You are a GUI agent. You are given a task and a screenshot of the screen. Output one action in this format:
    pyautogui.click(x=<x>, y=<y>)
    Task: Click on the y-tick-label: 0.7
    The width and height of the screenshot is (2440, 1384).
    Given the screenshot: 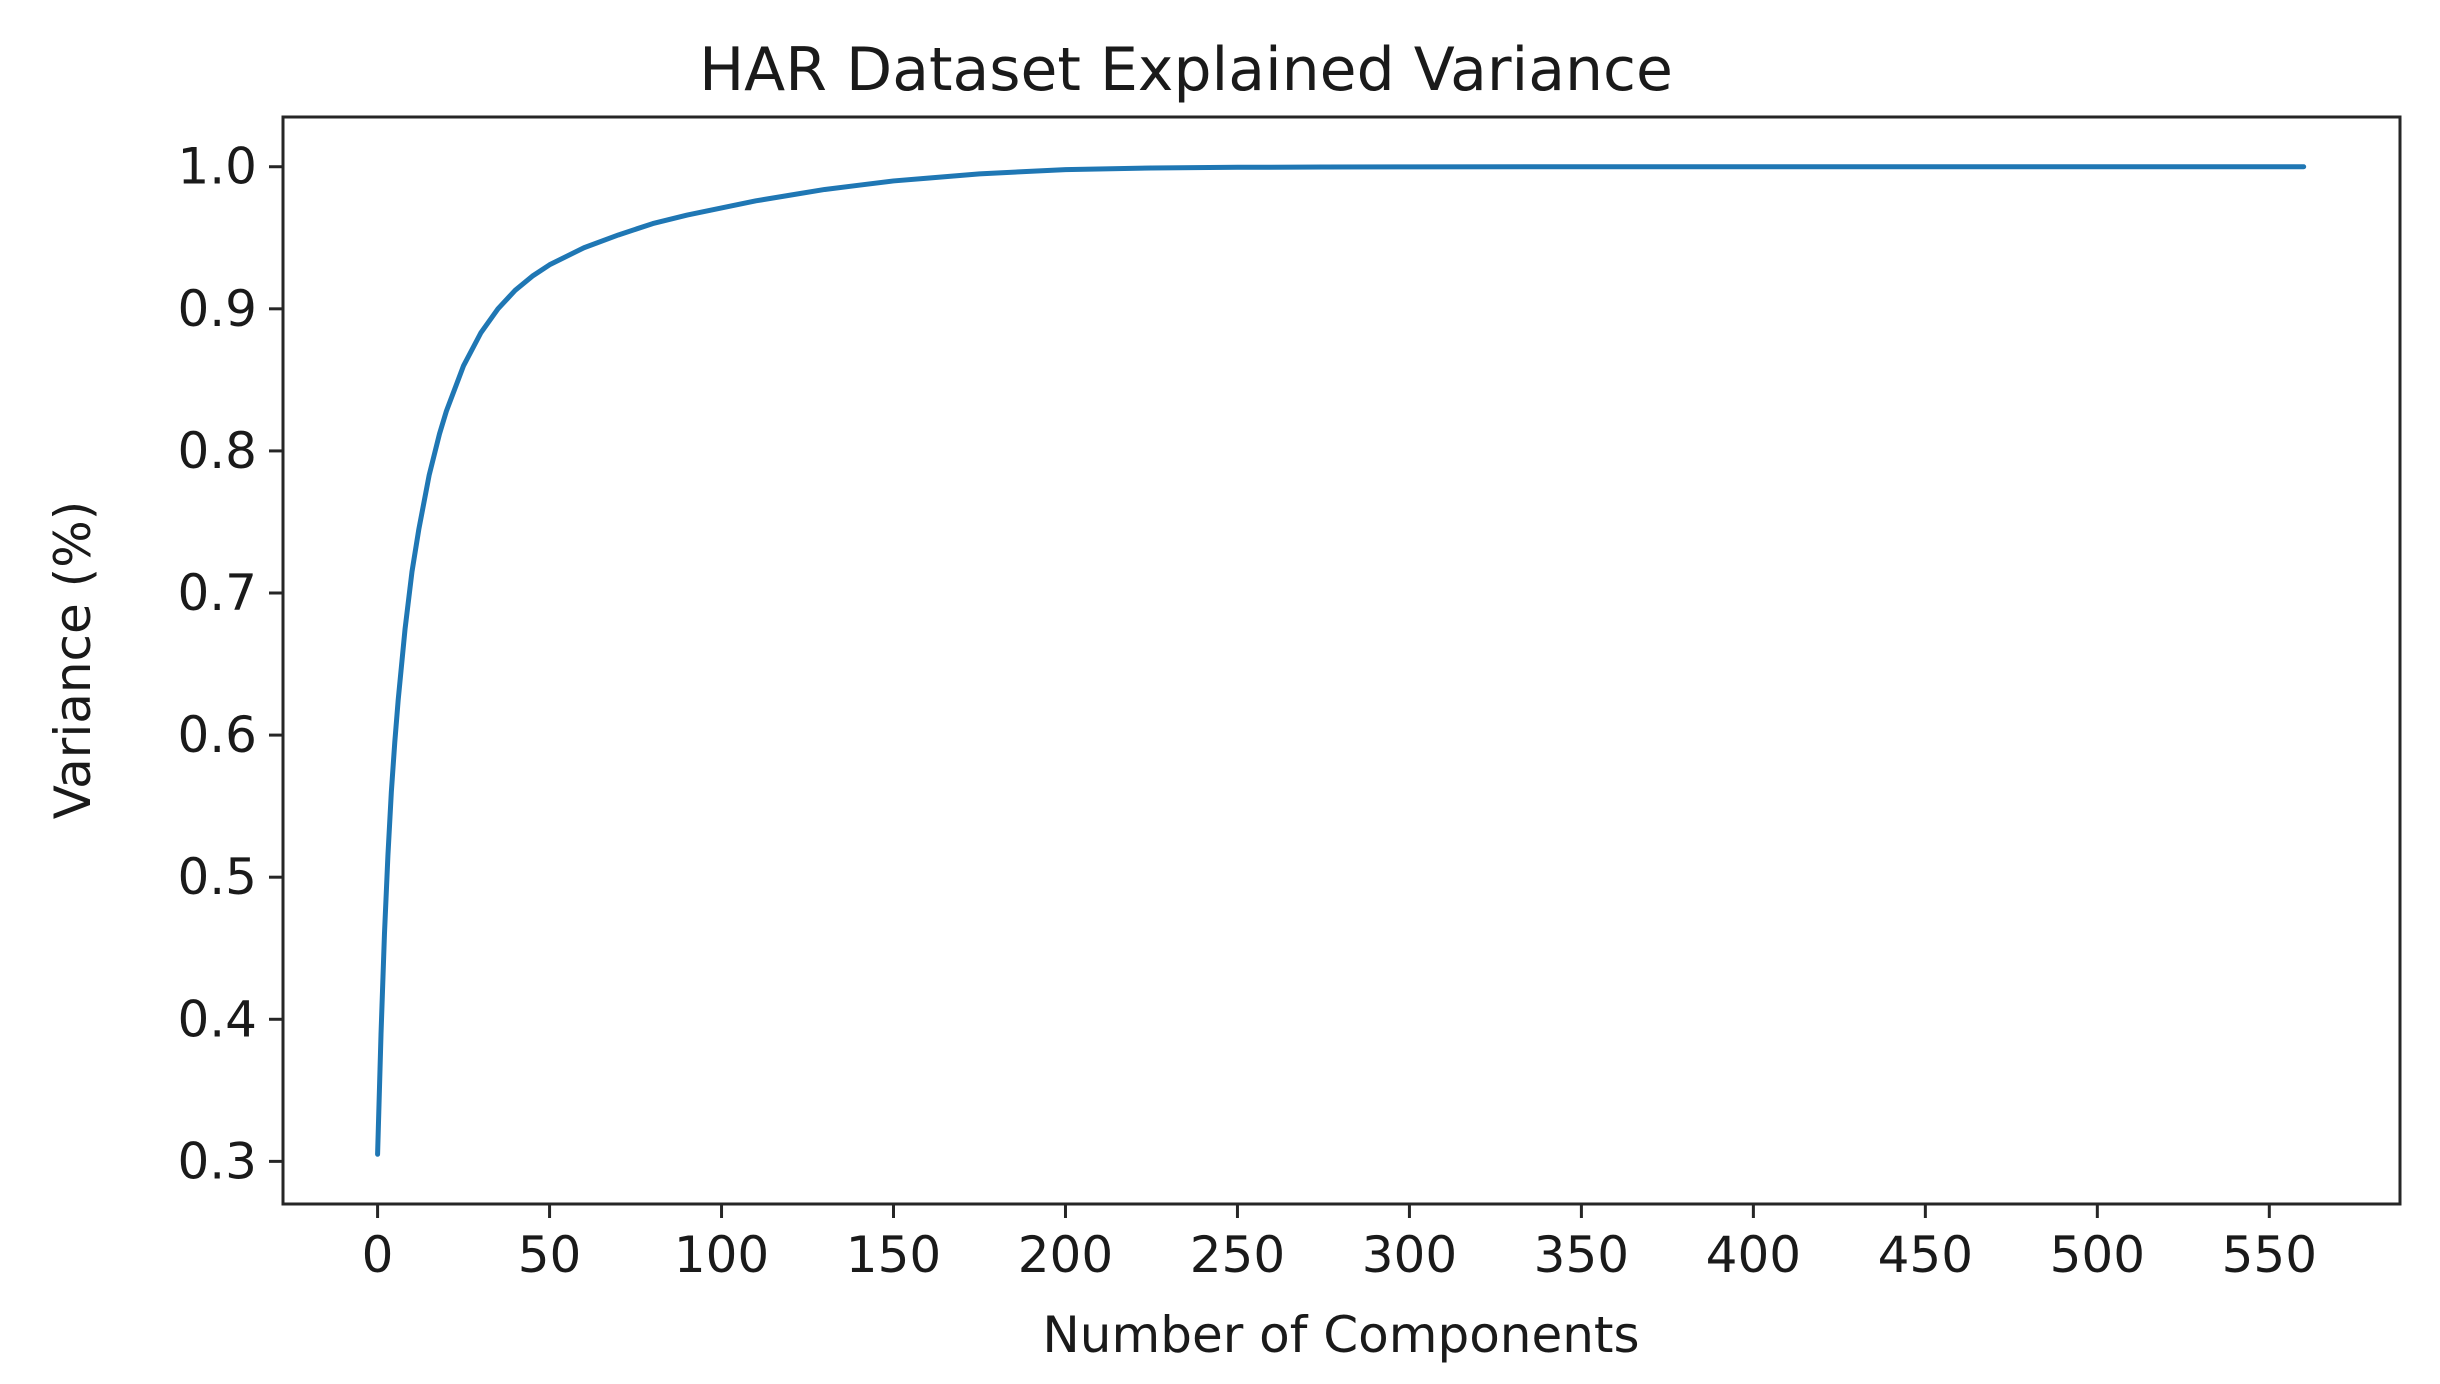 What is the action you would take?
    pyautogui.click(x=217, y=593)
    